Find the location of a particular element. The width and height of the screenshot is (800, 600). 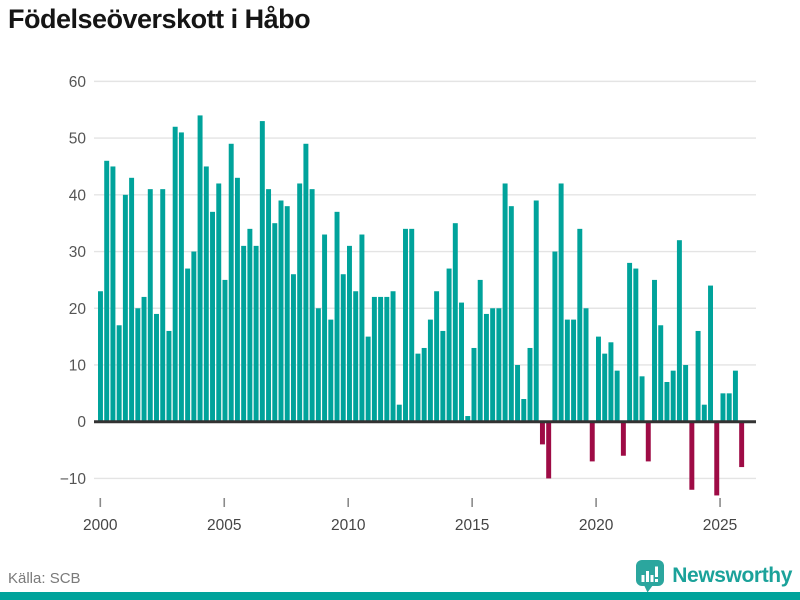

brand-wordmark: Newsworthy is located at coordinates (732, 575).